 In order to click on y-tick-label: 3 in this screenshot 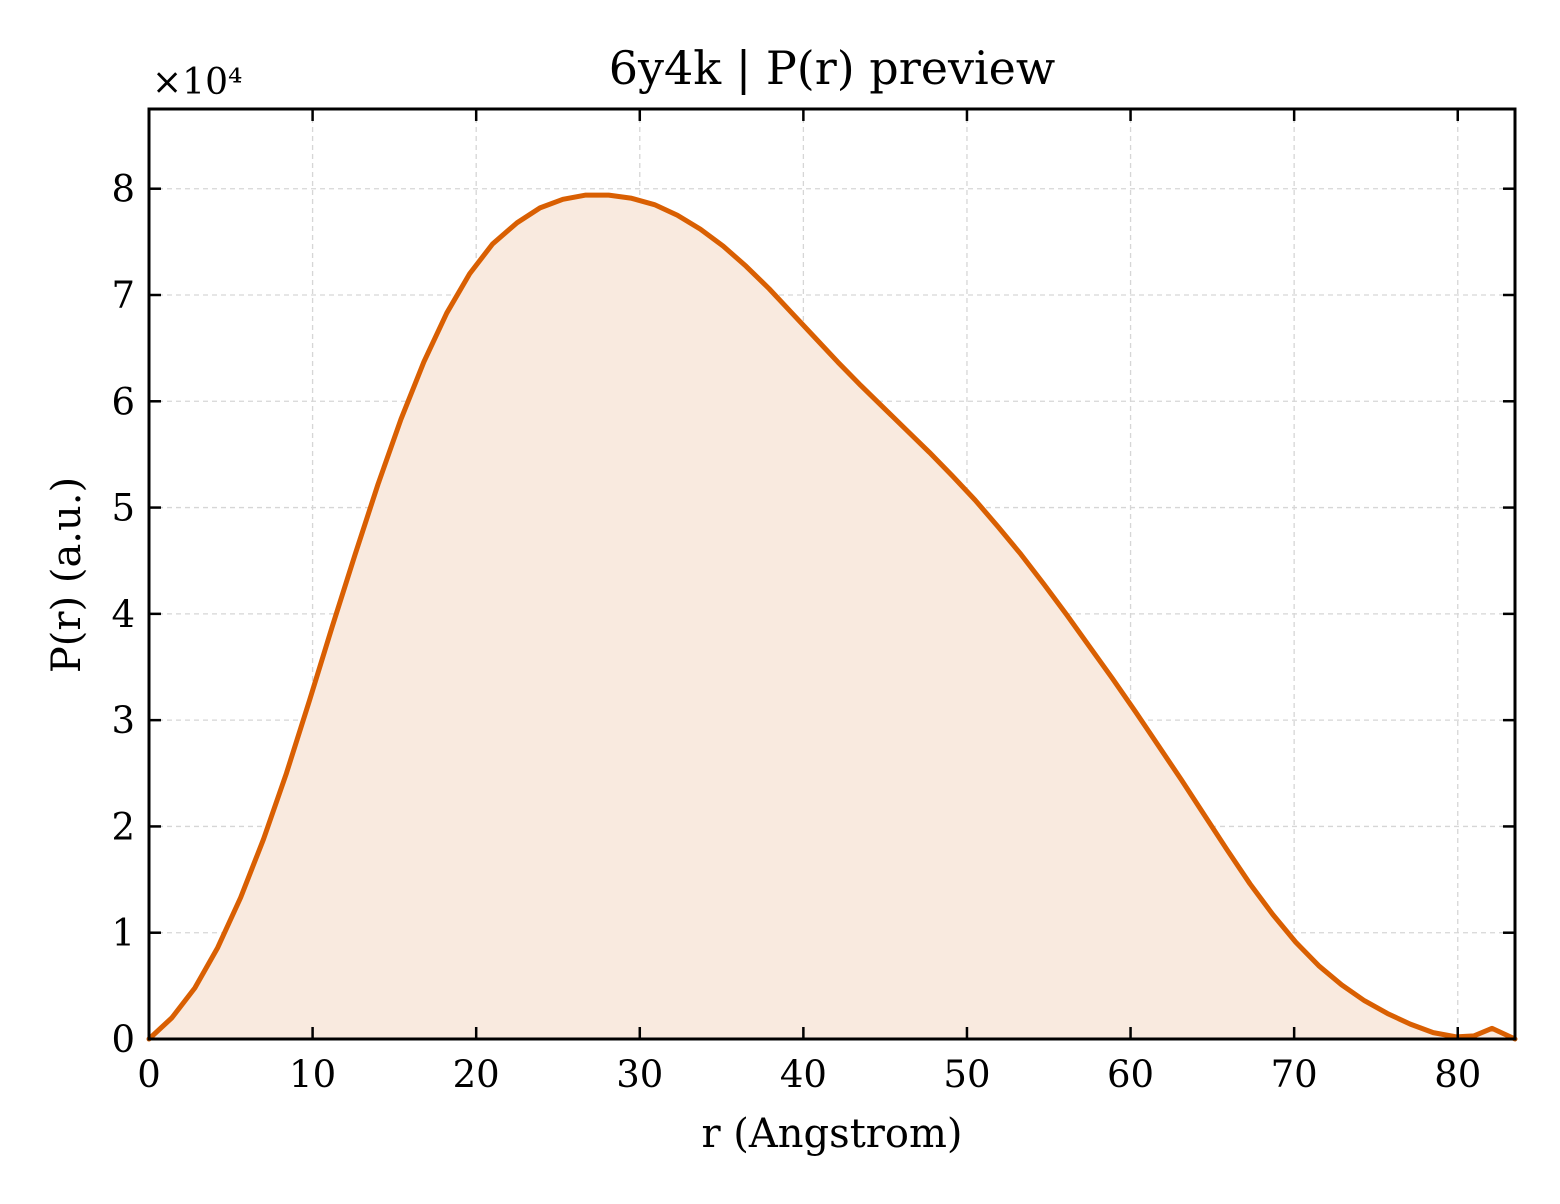, I will do `click(123, 720)`.